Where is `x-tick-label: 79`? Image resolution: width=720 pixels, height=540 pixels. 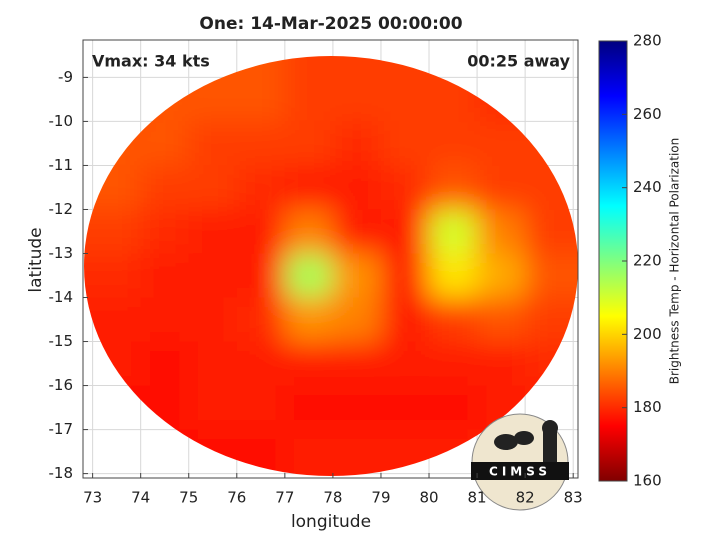
x-tick-label: 79 is located at coordinates (380, 498).